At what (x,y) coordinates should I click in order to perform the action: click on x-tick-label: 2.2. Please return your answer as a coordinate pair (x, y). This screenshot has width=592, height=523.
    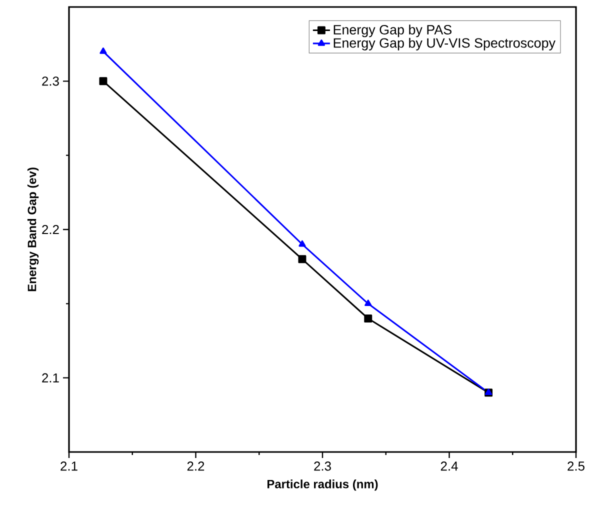
    Looking at the image, I should click on (195, 466).